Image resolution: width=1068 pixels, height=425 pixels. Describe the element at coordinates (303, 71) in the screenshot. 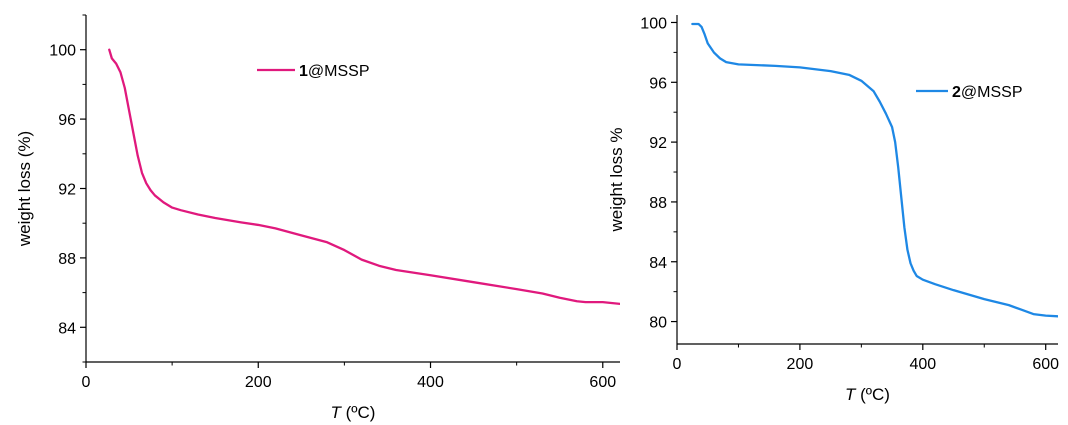

I see `legend-label-number: 1` at that location.